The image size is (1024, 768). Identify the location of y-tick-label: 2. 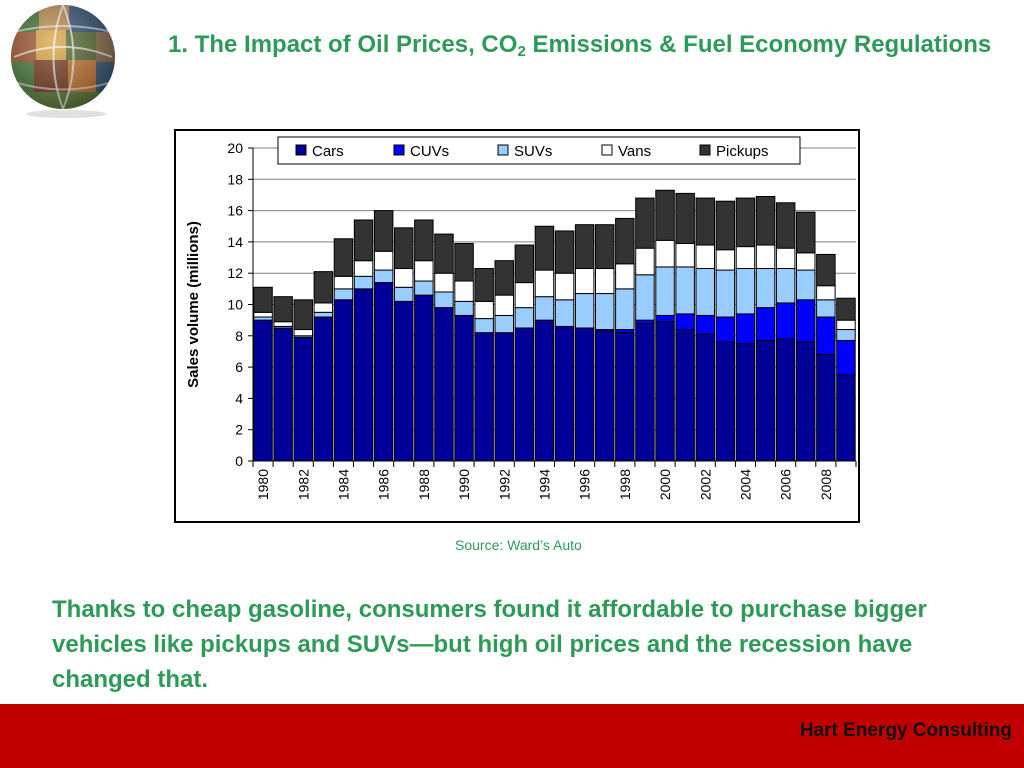
(239, 430).